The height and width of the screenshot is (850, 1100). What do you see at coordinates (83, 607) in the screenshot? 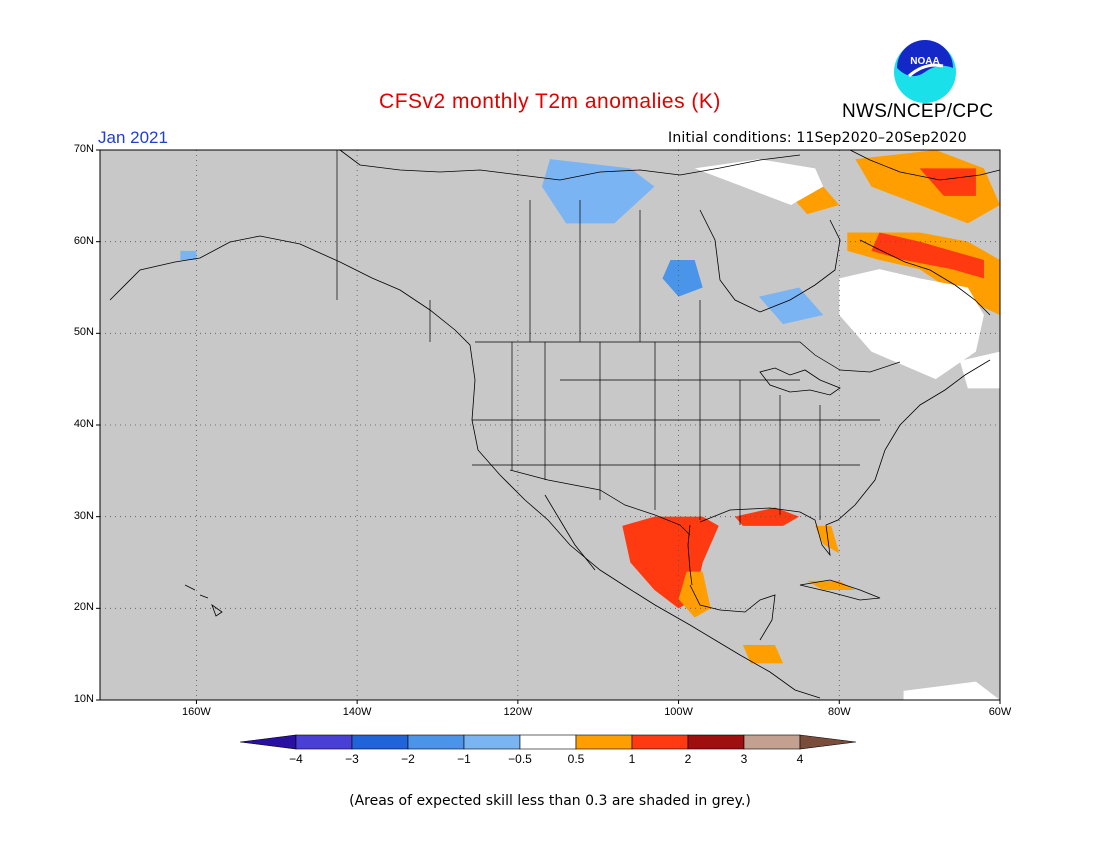
I see `lat-tick-label: 20N` at bounding box center [83, 607].